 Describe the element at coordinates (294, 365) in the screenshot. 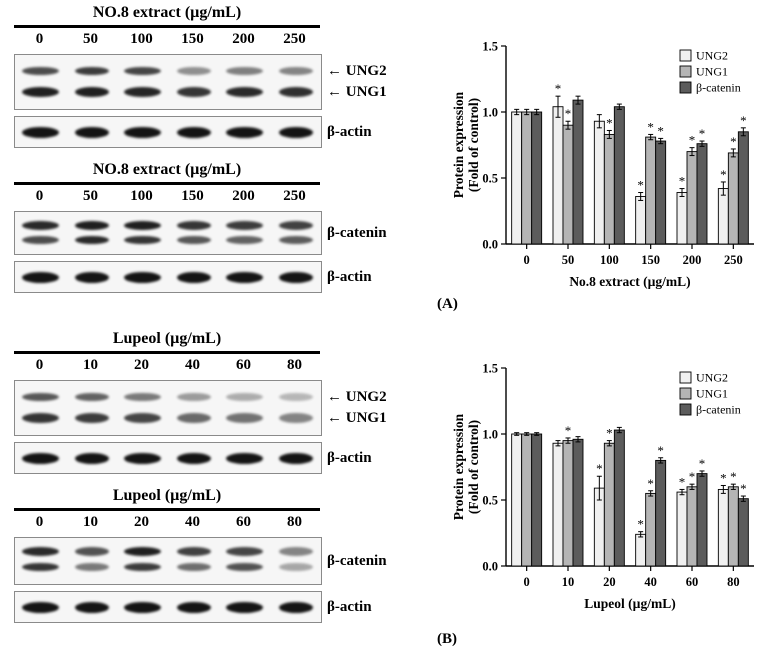

I see `lane-label: 80` at that location.